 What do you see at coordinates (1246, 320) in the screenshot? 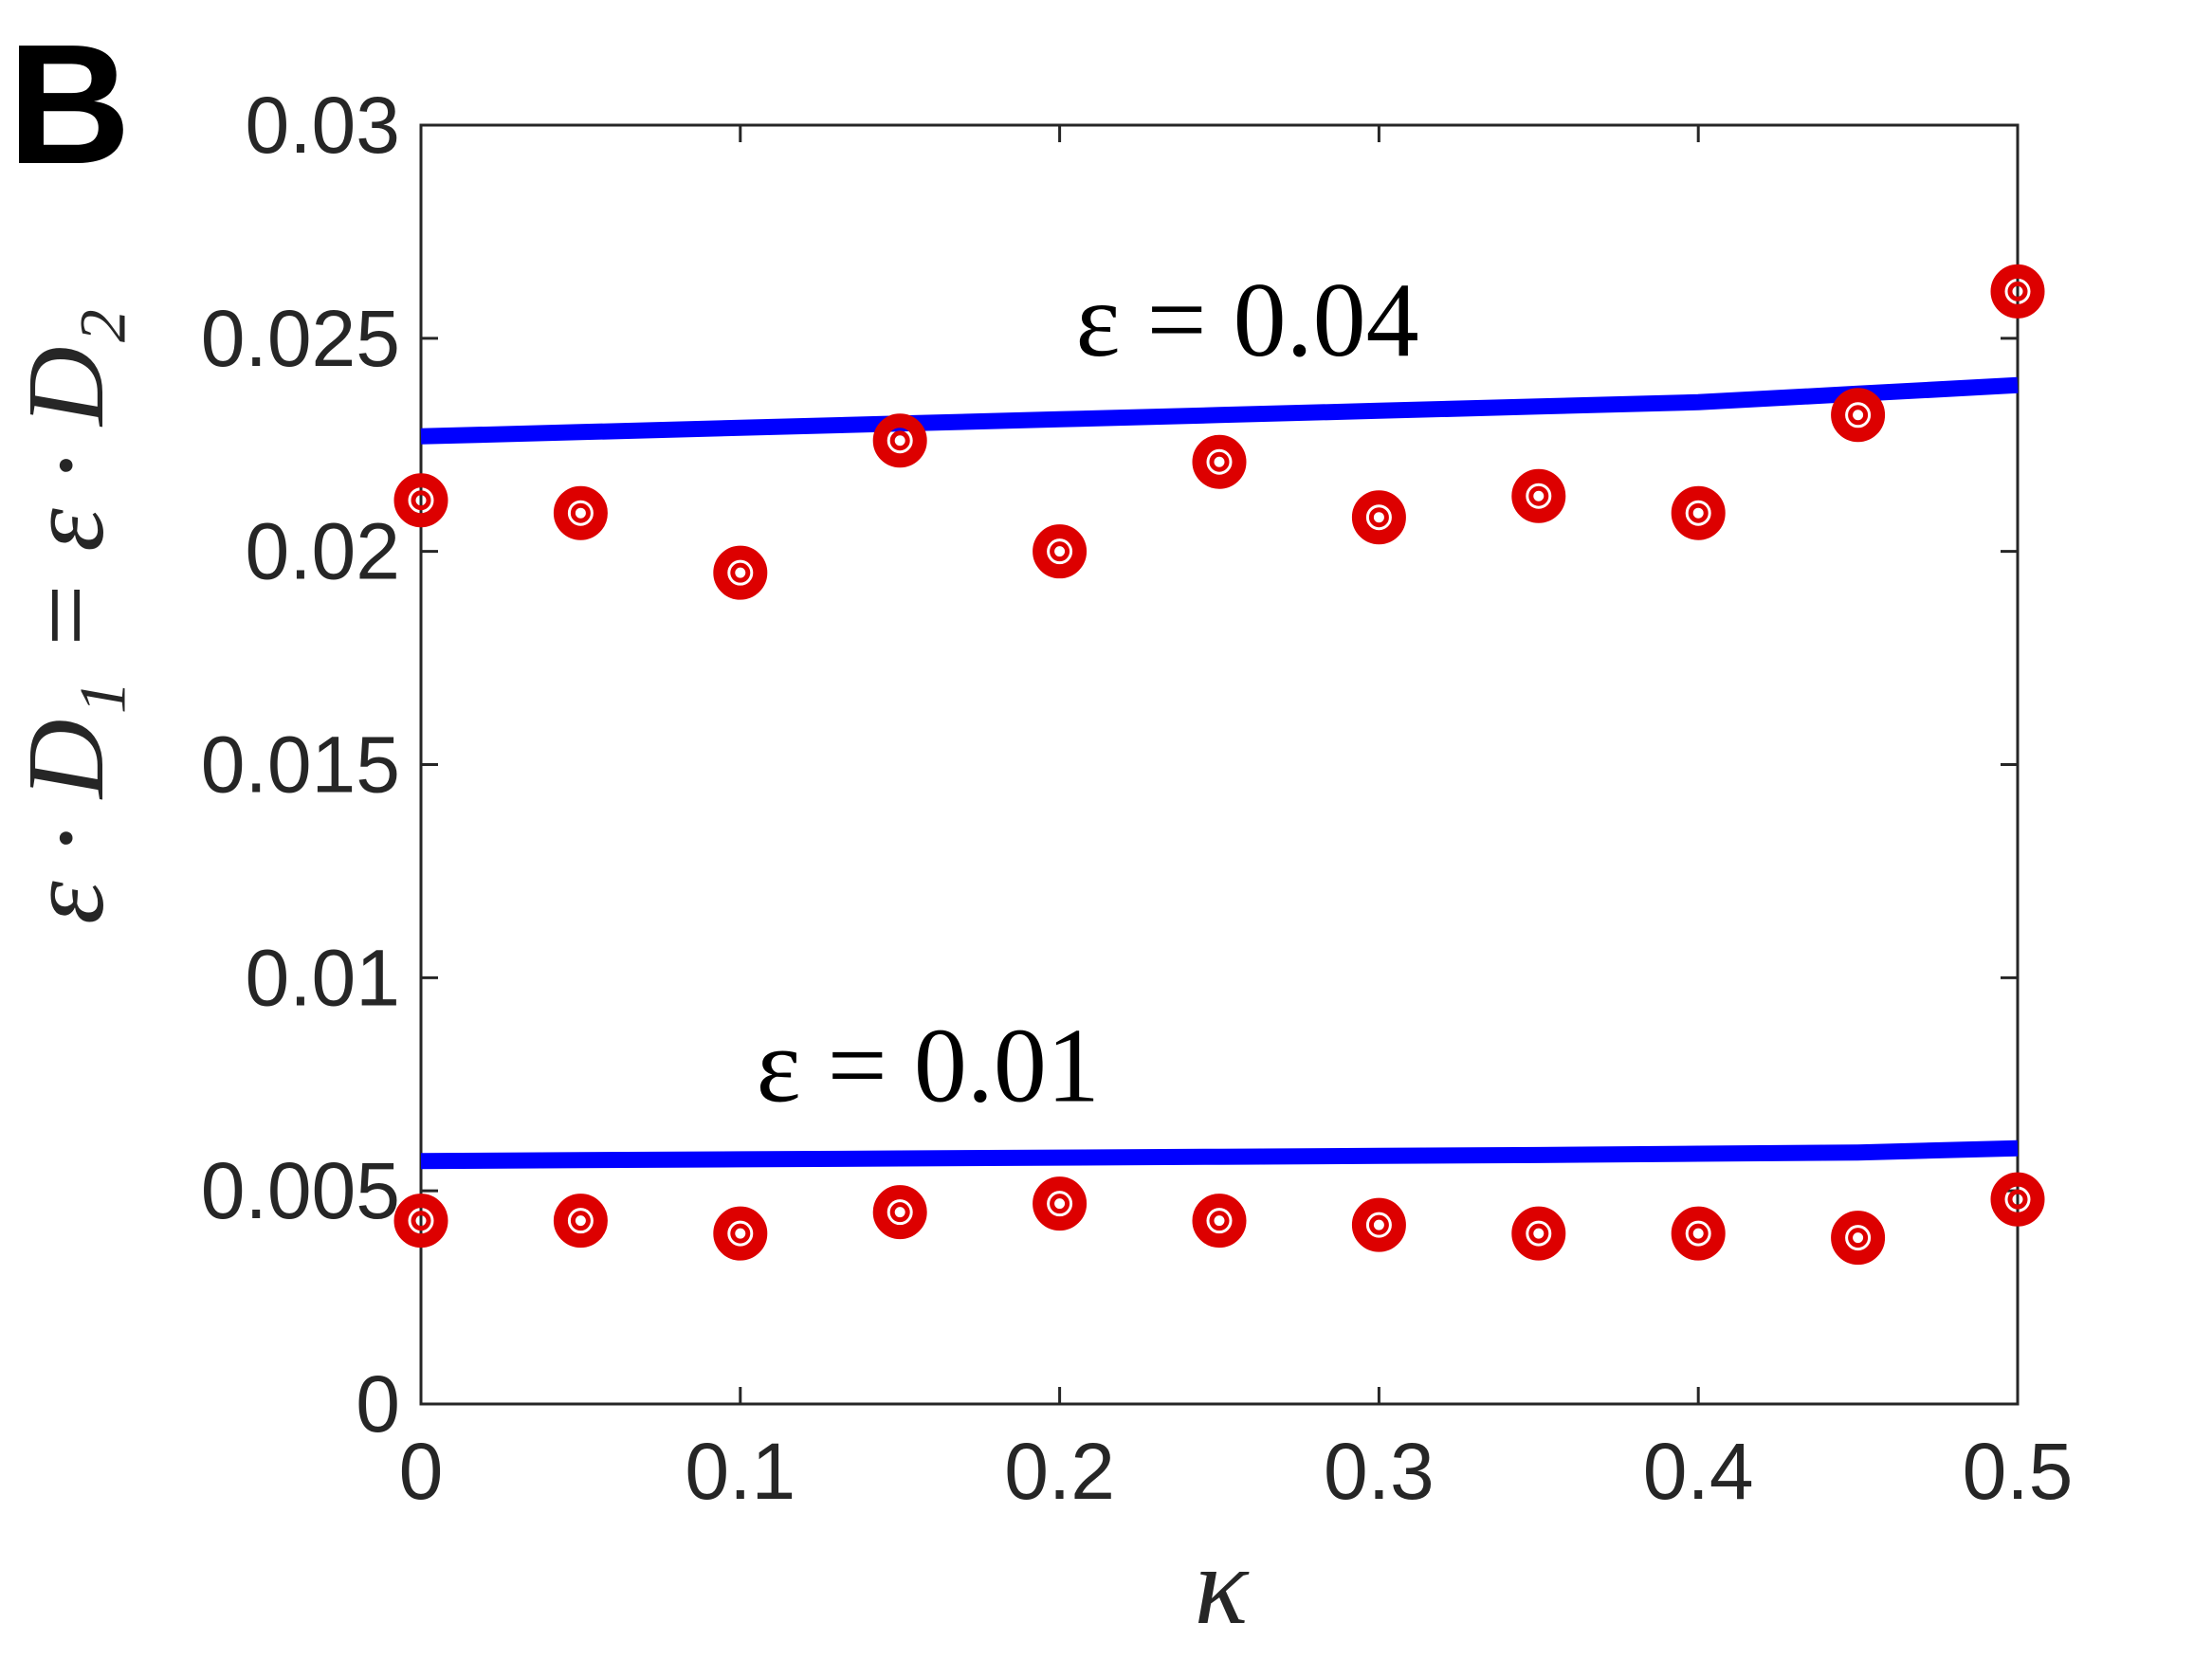
I see `annotation-label: ε = 0.04` at bounding box center [1246, 320].